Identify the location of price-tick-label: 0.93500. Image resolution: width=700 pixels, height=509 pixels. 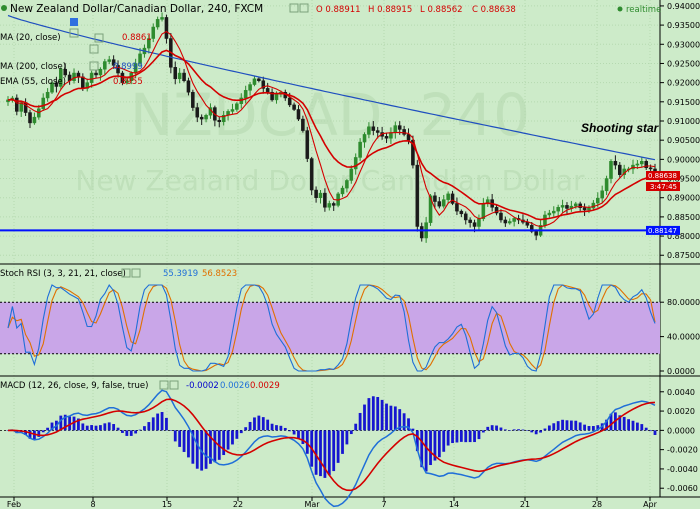
(683, 25).